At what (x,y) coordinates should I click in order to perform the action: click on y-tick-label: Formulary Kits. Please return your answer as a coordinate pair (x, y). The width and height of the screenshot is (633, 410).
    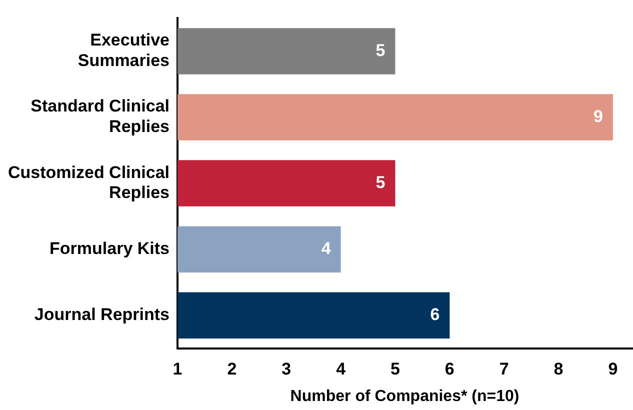
    Looking at the image, I should click on (110, 248).